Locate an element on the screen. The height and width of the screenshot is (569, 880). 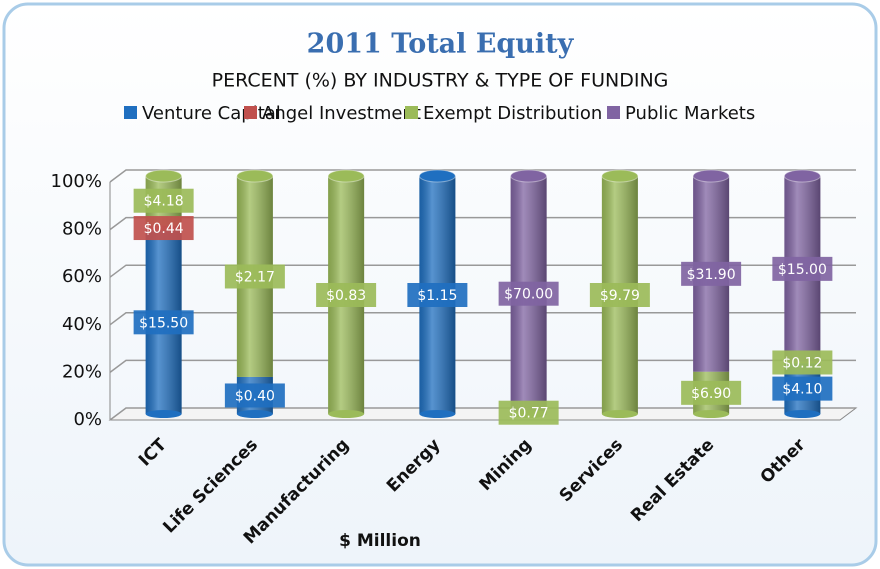
data-label: $0.77 is located at coordinates (529, 414).